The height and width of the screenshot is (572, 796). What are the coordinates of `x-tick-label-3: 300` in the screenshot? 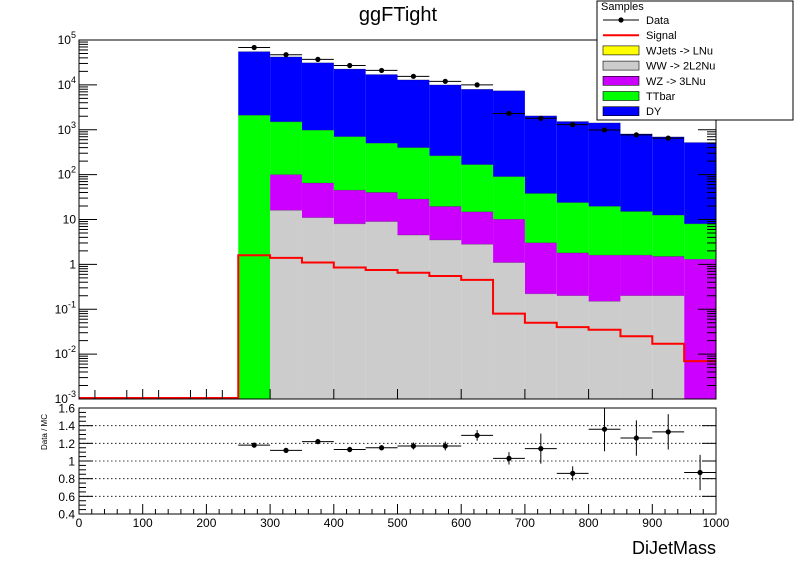 It's located at (270, 523).